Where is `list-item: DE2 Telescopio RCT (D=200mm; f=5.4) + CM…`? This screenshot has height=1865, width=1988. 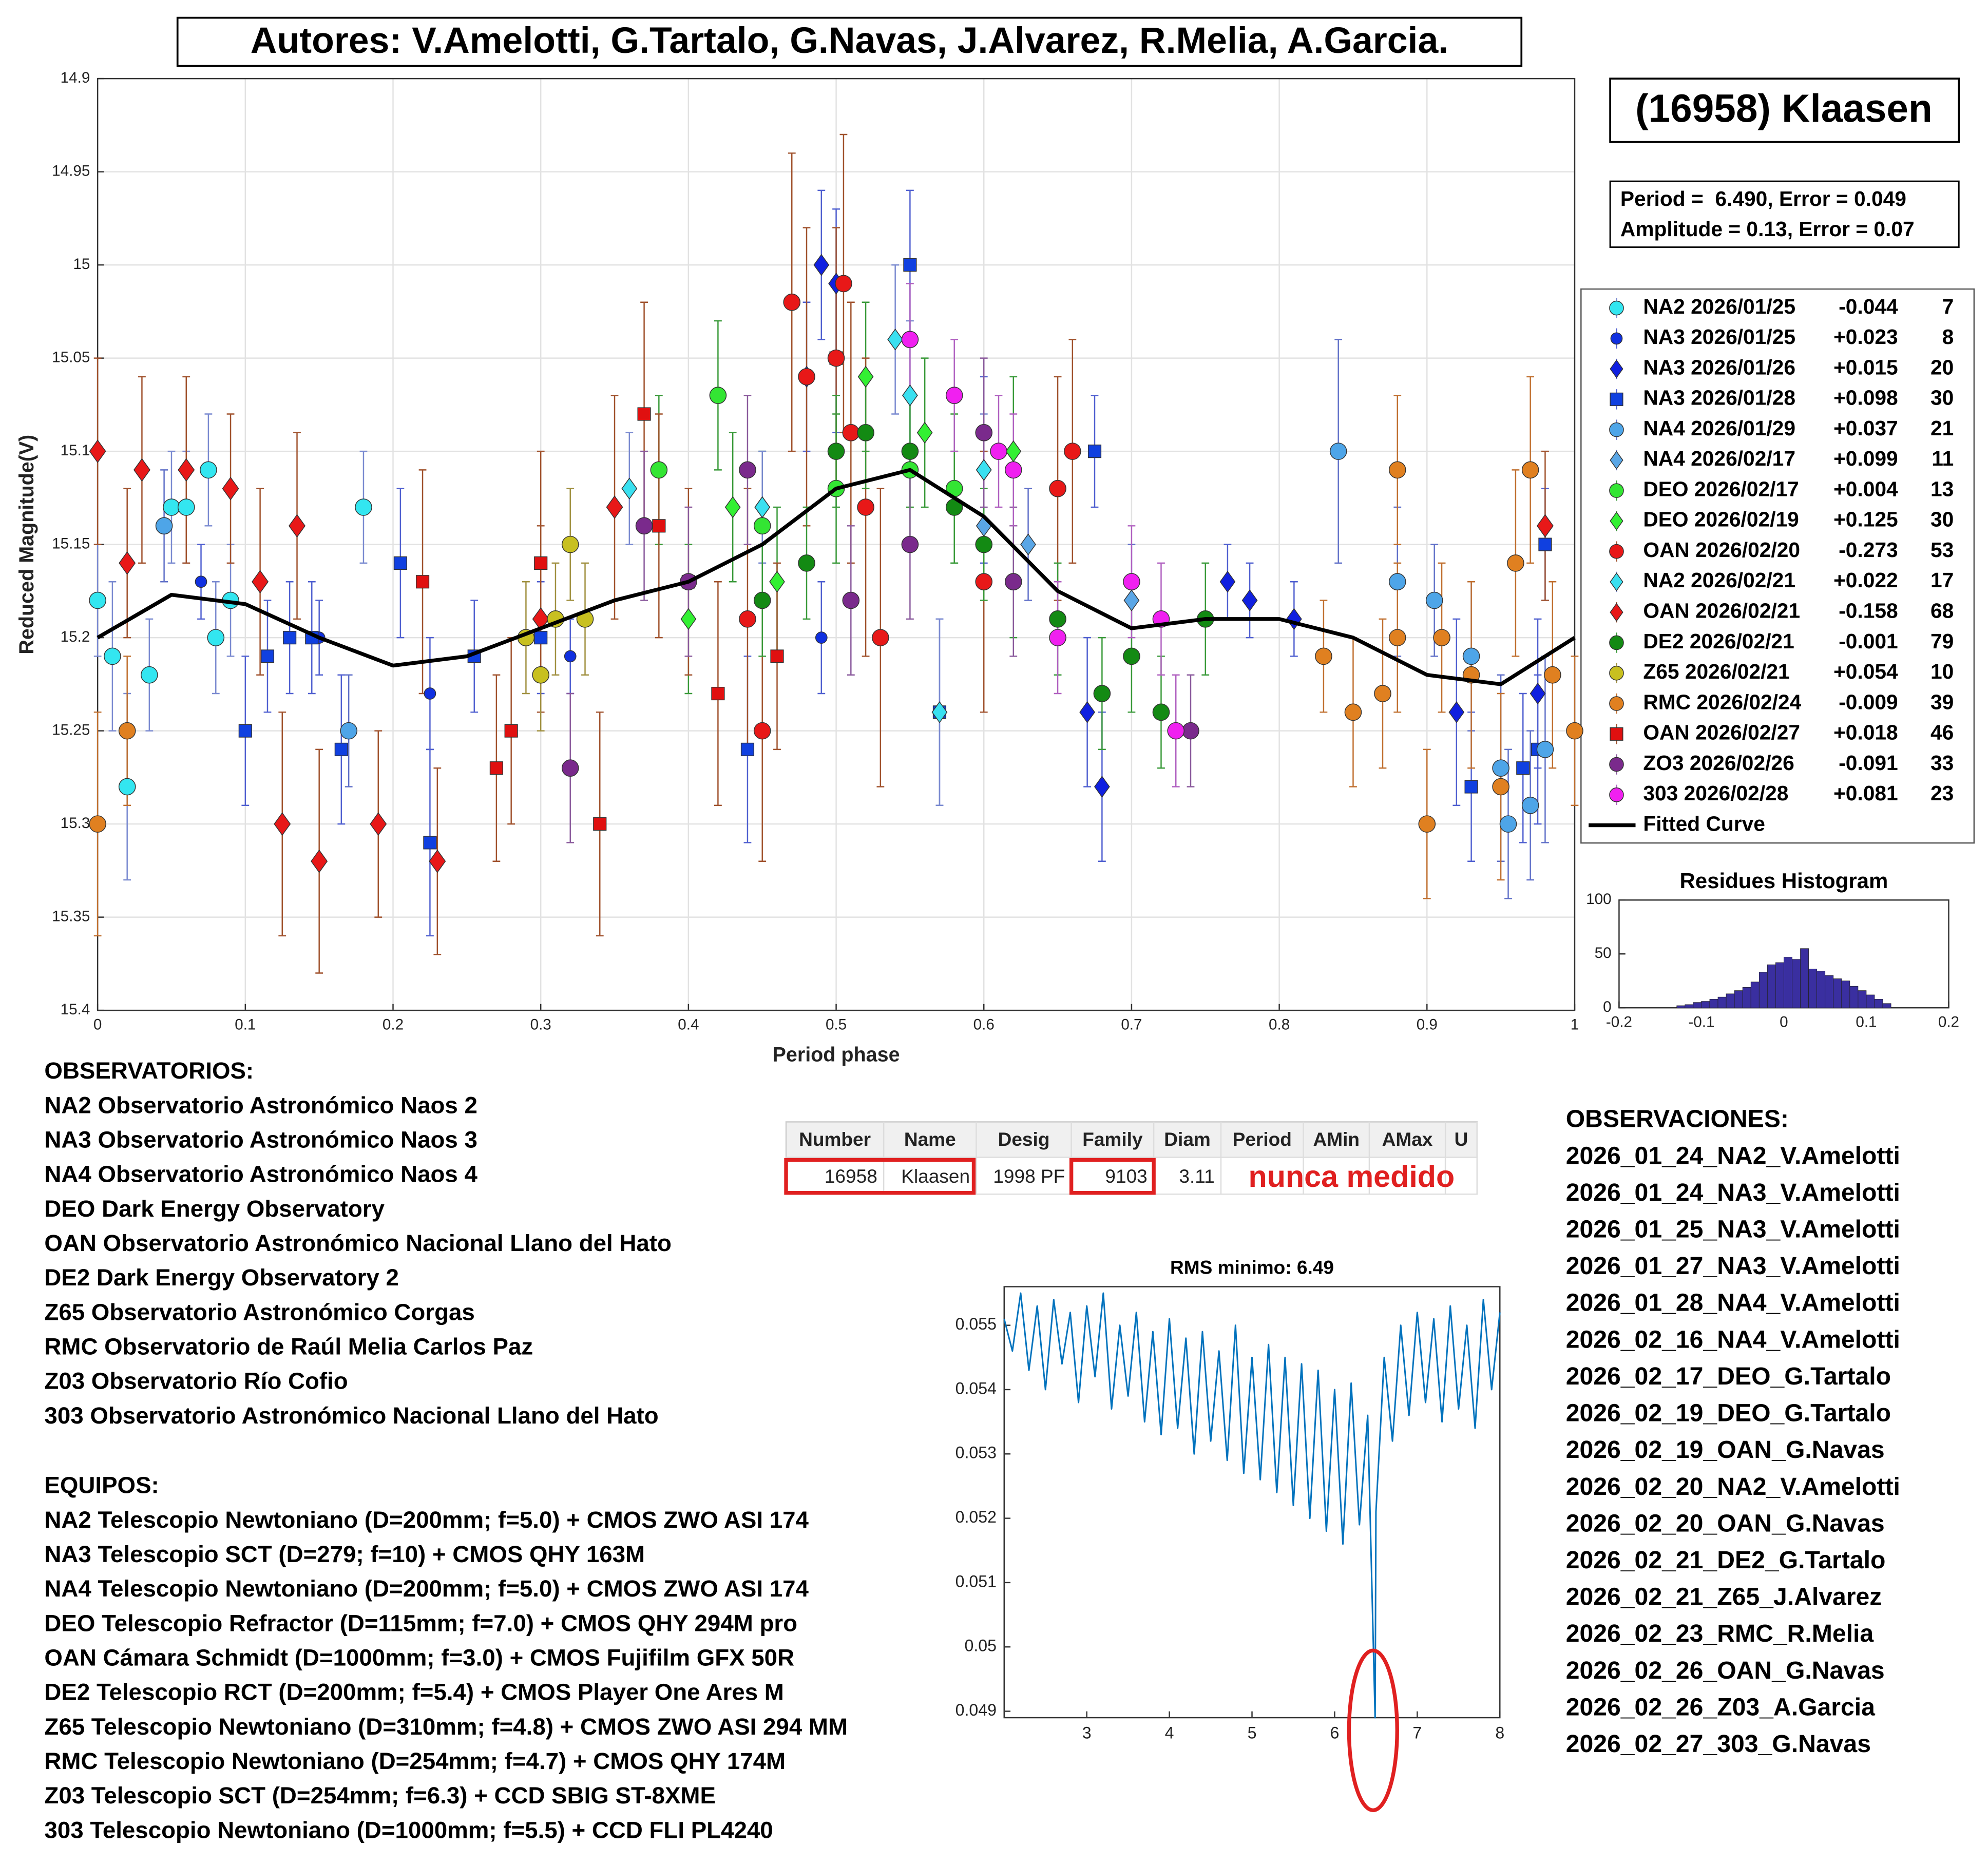
list-item: DE2 Telescopio RCT (D=200mm; f=5.4) + CM… is located at coordinates (414, 1692).